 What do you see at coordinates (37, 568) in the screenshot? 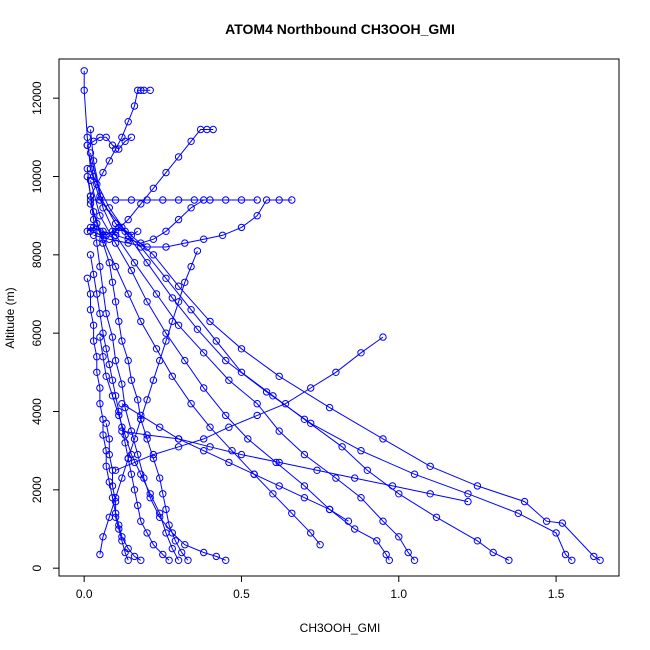
I see `y-tick-label: 0` at bounding box center [37, 568].